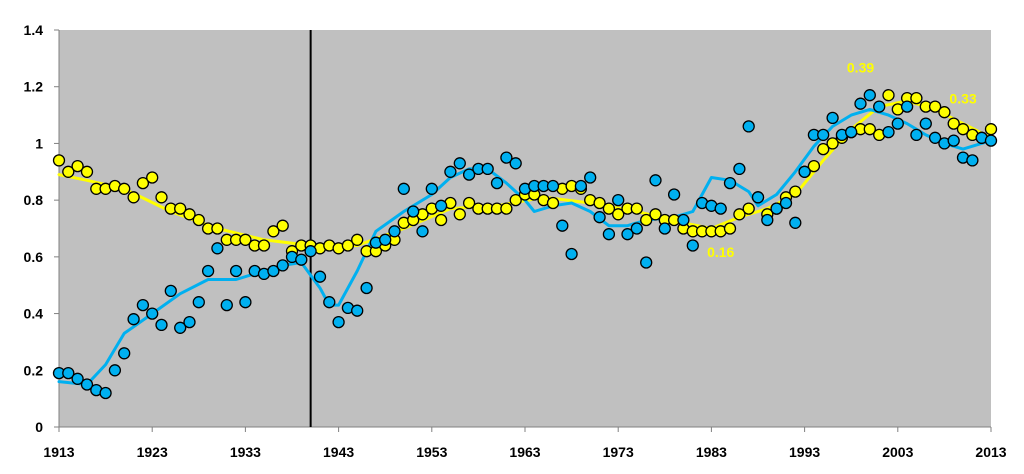  Describe the element at coordinates (897, 452) in the screenshot. I see `x-tick-label: 2003` at that location.